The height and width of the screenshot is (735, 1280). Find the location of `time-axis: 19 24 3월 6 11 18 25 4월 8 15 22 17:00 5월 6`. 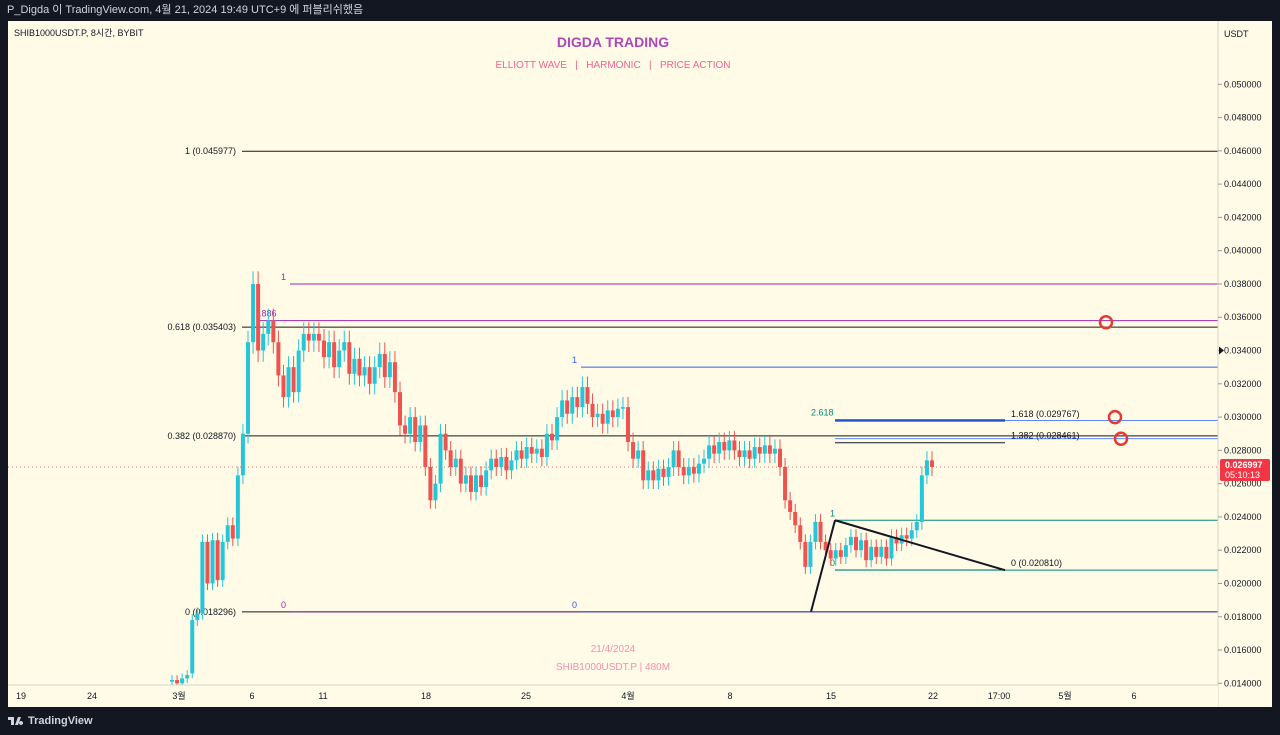

time-axis: 19 24 3월 6 11 18 25 4월 8 15 22 17:00 5월 6 is located at coordinates (613, 695).